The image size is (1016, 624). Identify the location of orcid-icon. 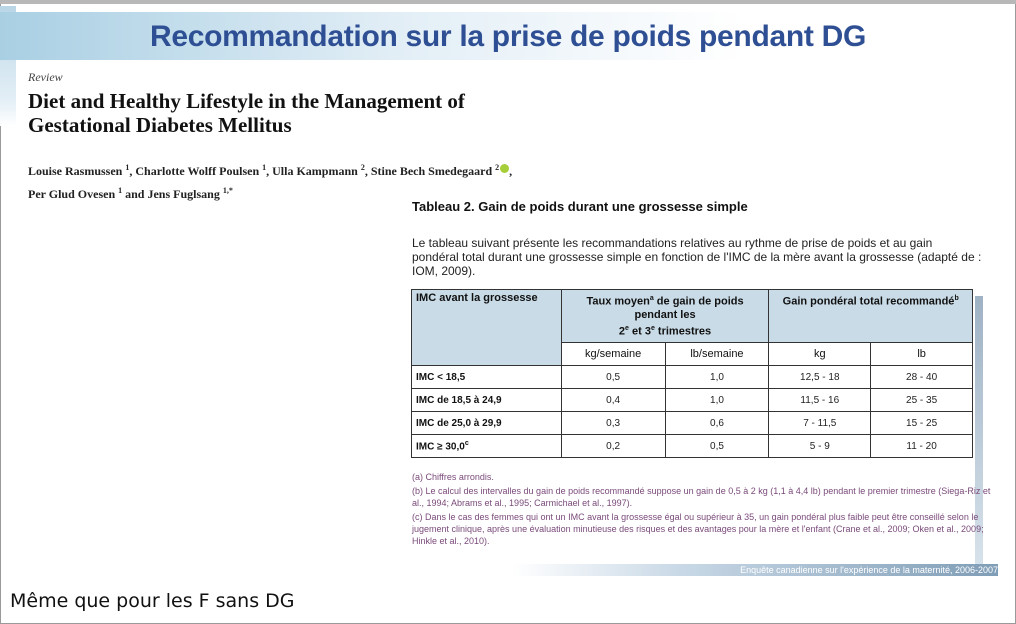
(505, 168).